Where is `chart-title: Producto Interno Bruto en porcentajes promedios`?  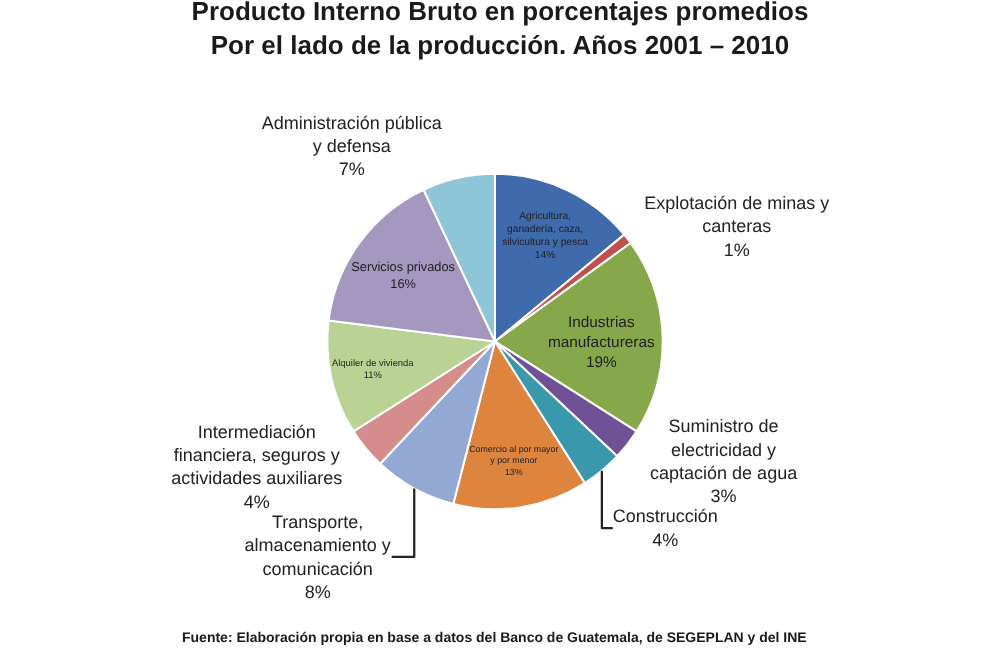 chart-title: Producto Interno Bruto en porcentajes promedios is located at coordinates (500, 13).